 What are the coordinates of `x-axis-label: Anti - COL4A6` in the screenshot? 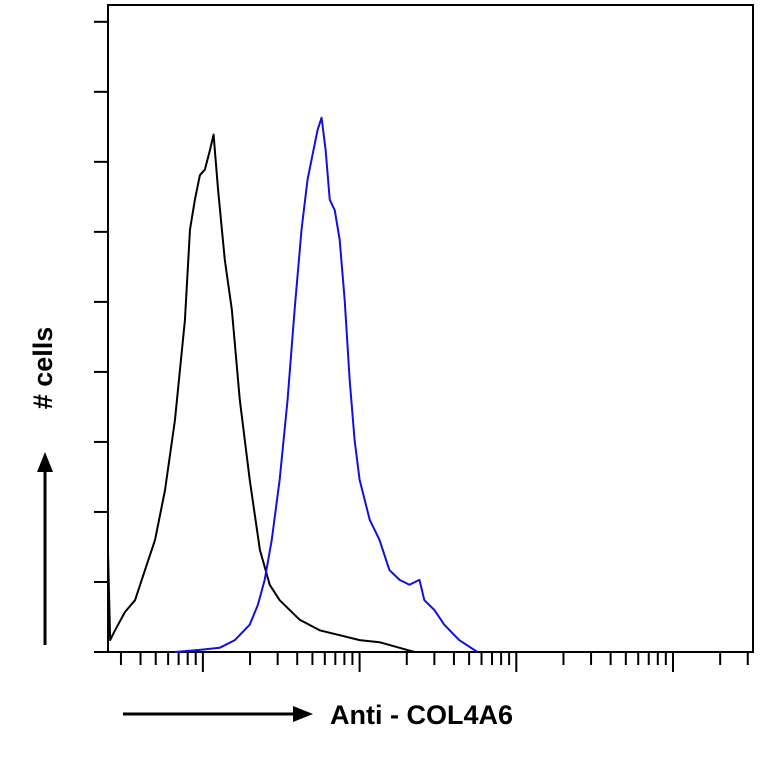 It's located at (421, 715).